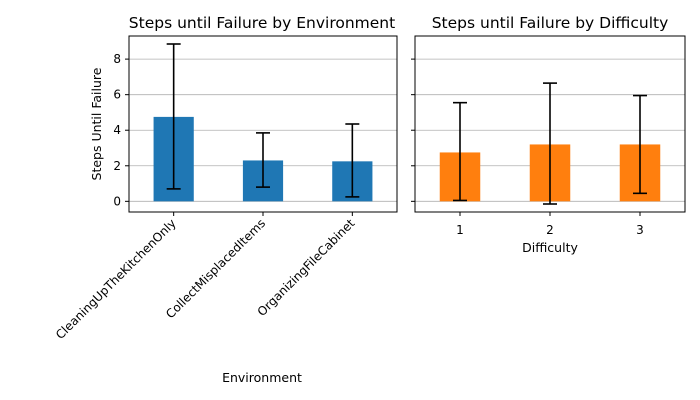 This screenshot has width=700, height=400. Describe the element at coordinates (96, 123) in the screenshot. I see `environment-y-axis-label: Steps Until Failure` at that location.